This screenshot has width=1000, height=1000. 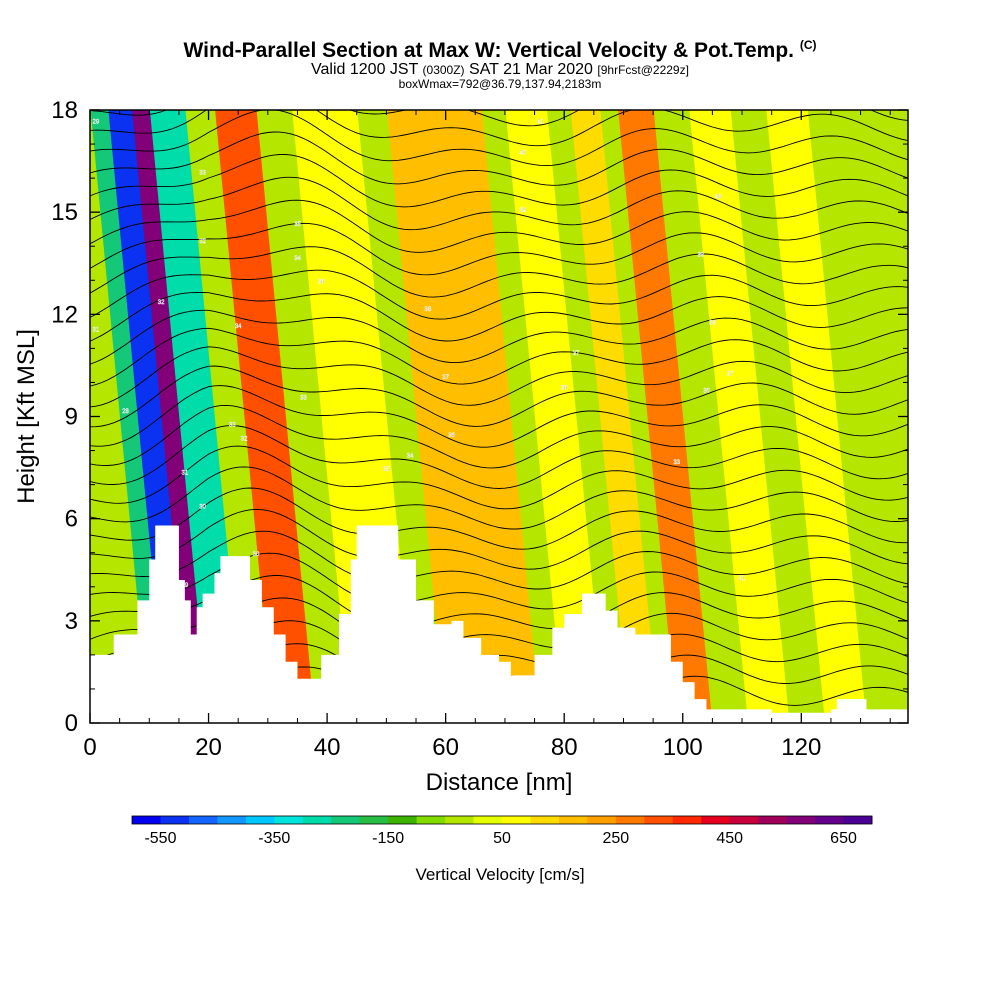 What do you see at coordinates (500, 84) in the screenshot?
I see `box-wmax-subtitle: boxWmax=792@36.79,137.94,2183m` at bounding box center [500, 84].